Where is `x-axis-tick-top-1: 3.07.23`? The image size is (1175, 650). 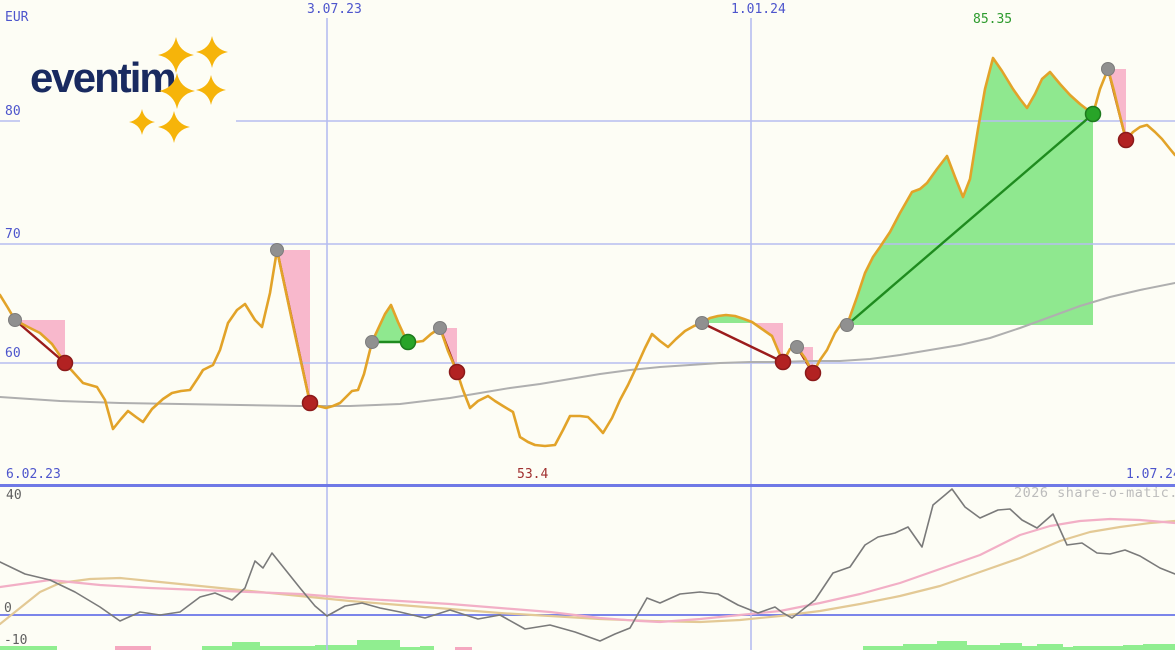 x-axis-tick-top-1: 3.07.23 is located at coordinates (334, 9).